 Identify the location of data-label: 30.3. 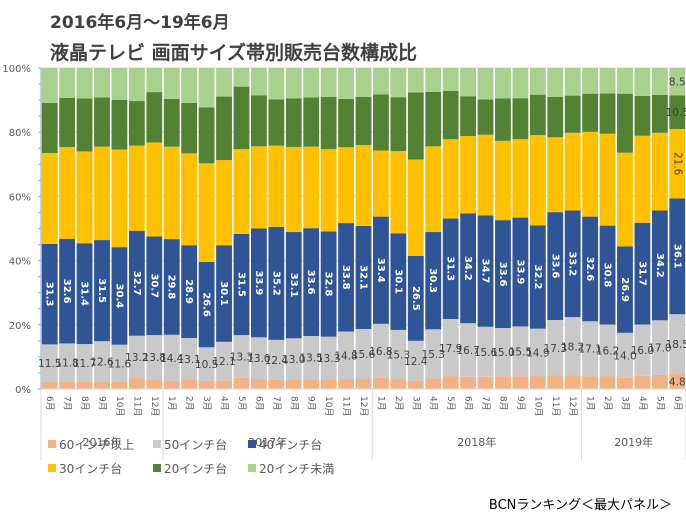
(432, 280).